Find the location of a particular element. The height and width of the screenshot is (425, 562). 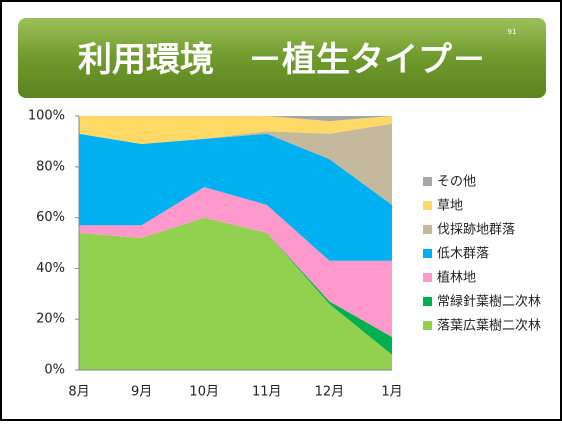

x-tick-label: 1月 is located at coordinates (391, 392).